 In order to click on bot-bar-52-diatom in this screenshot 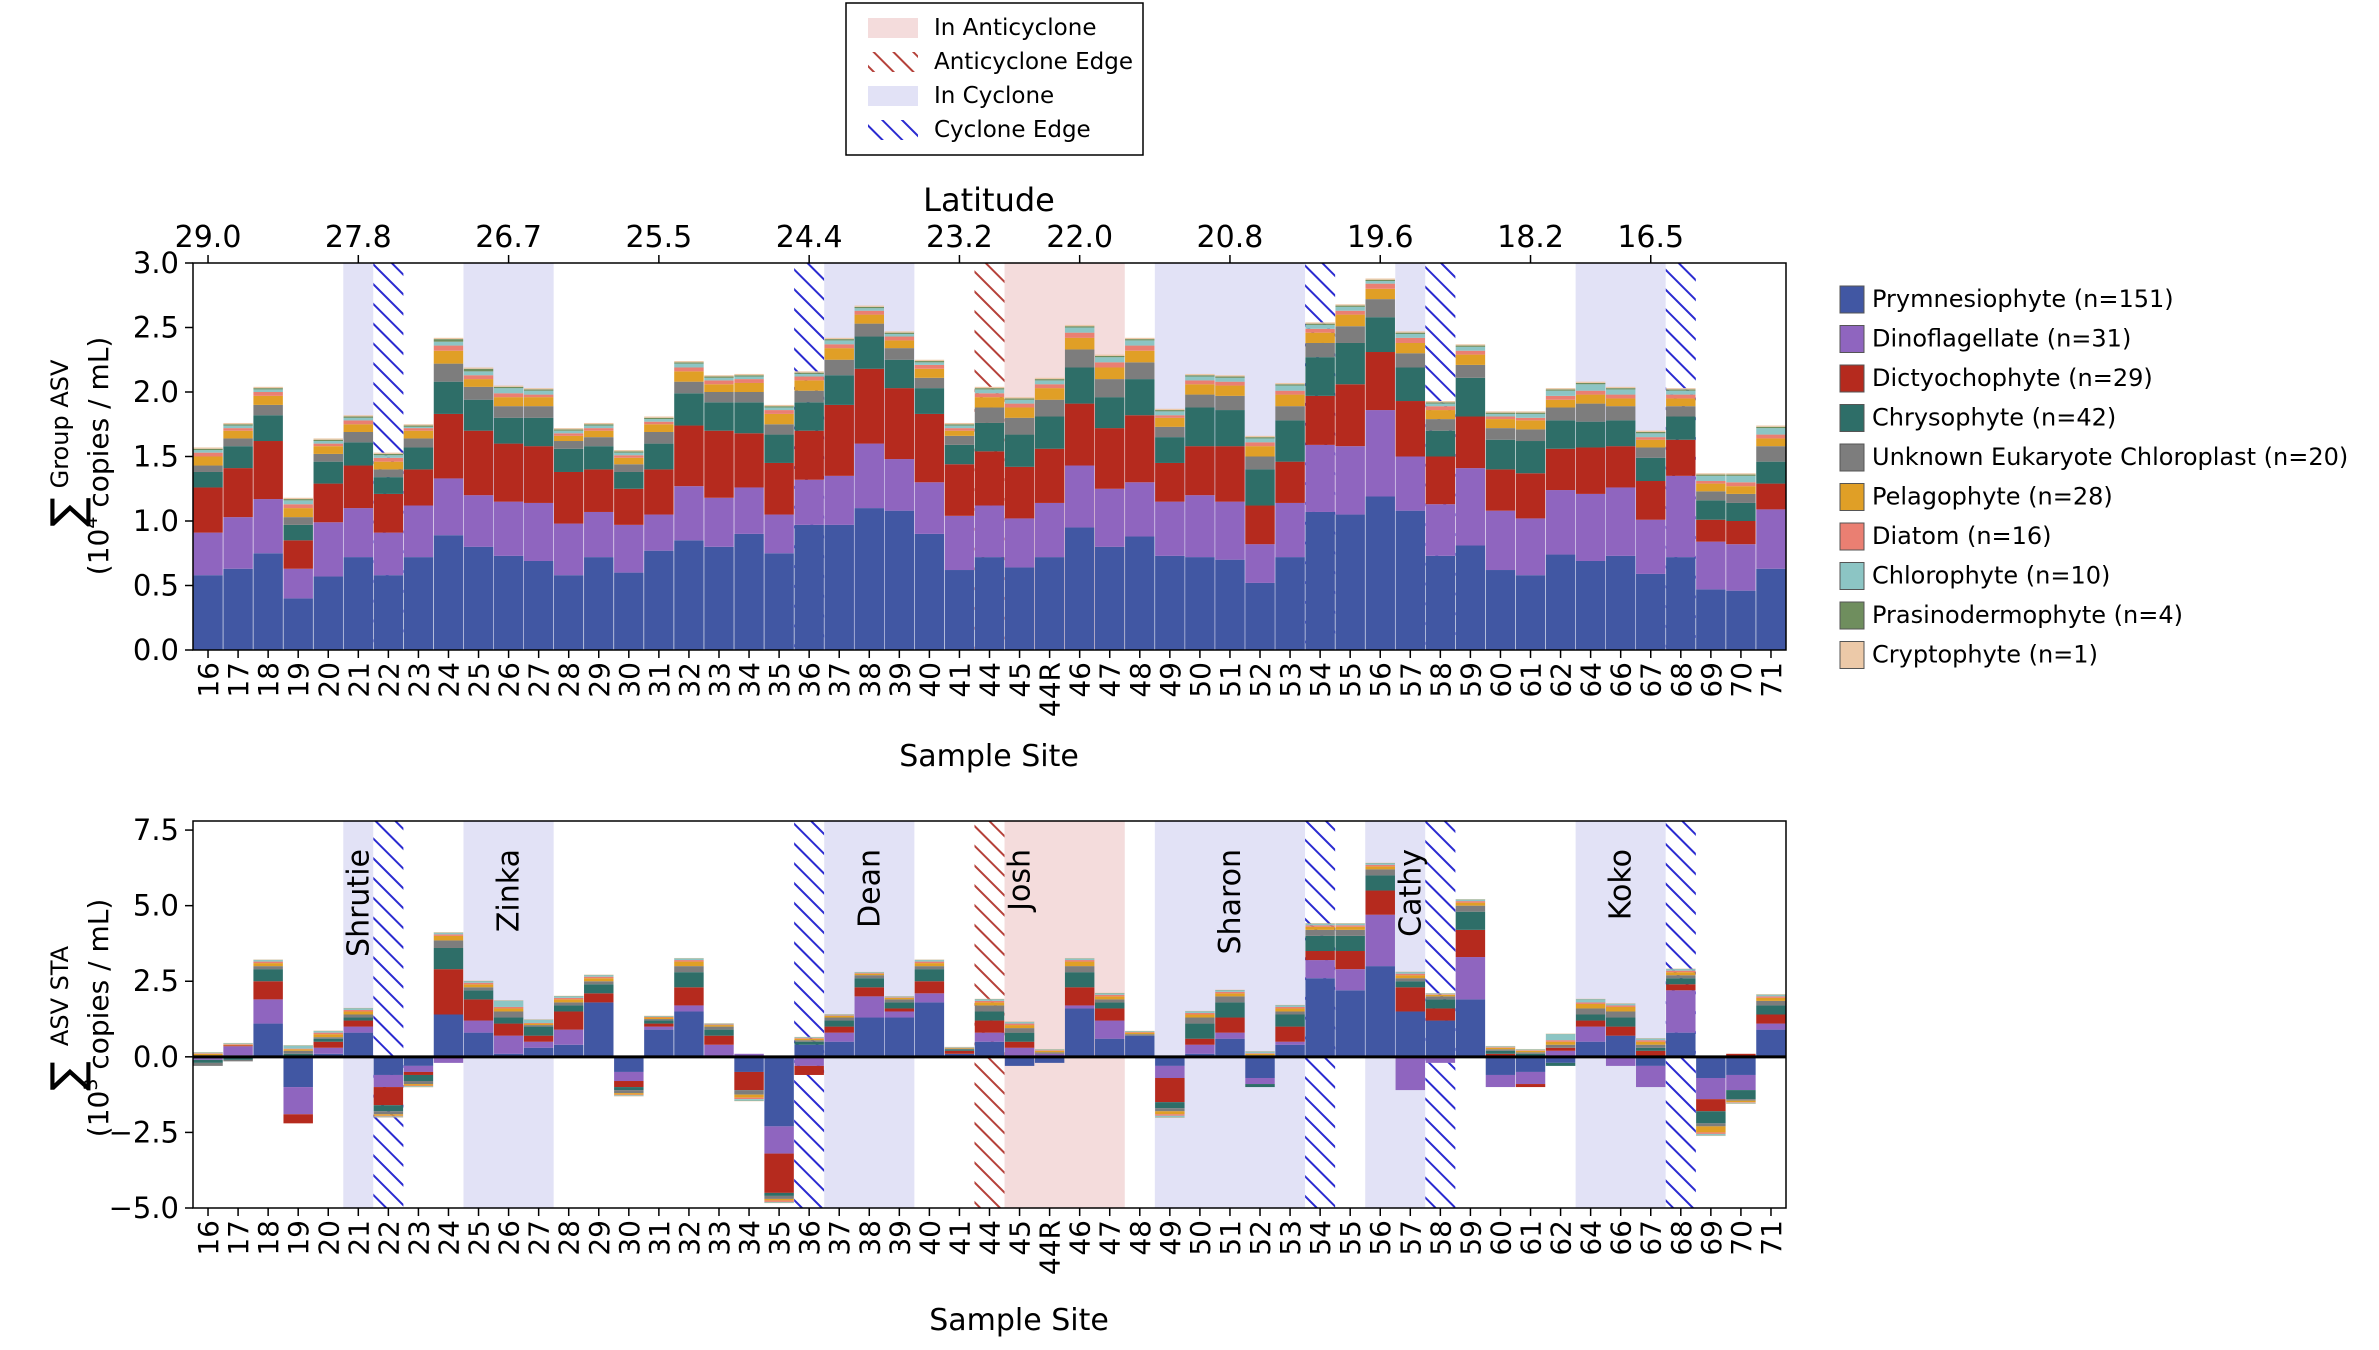, I will do `click(1260, 1053)`.